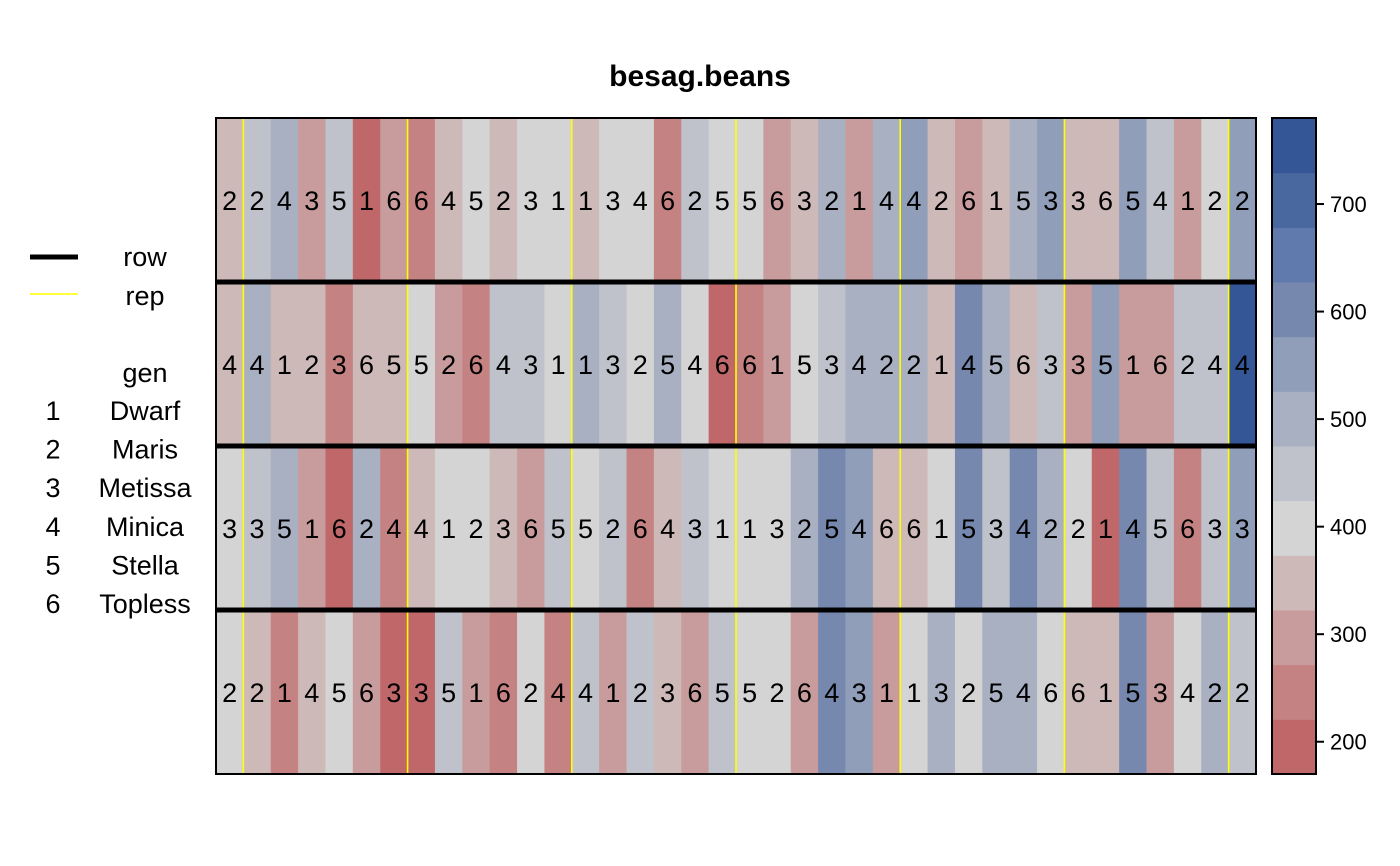 The width and height of the screenshot is (1400, 866). Describe the element at coordinates (145, 527) in the screenshot. I see `legend-gen-name: Minica` at that location.